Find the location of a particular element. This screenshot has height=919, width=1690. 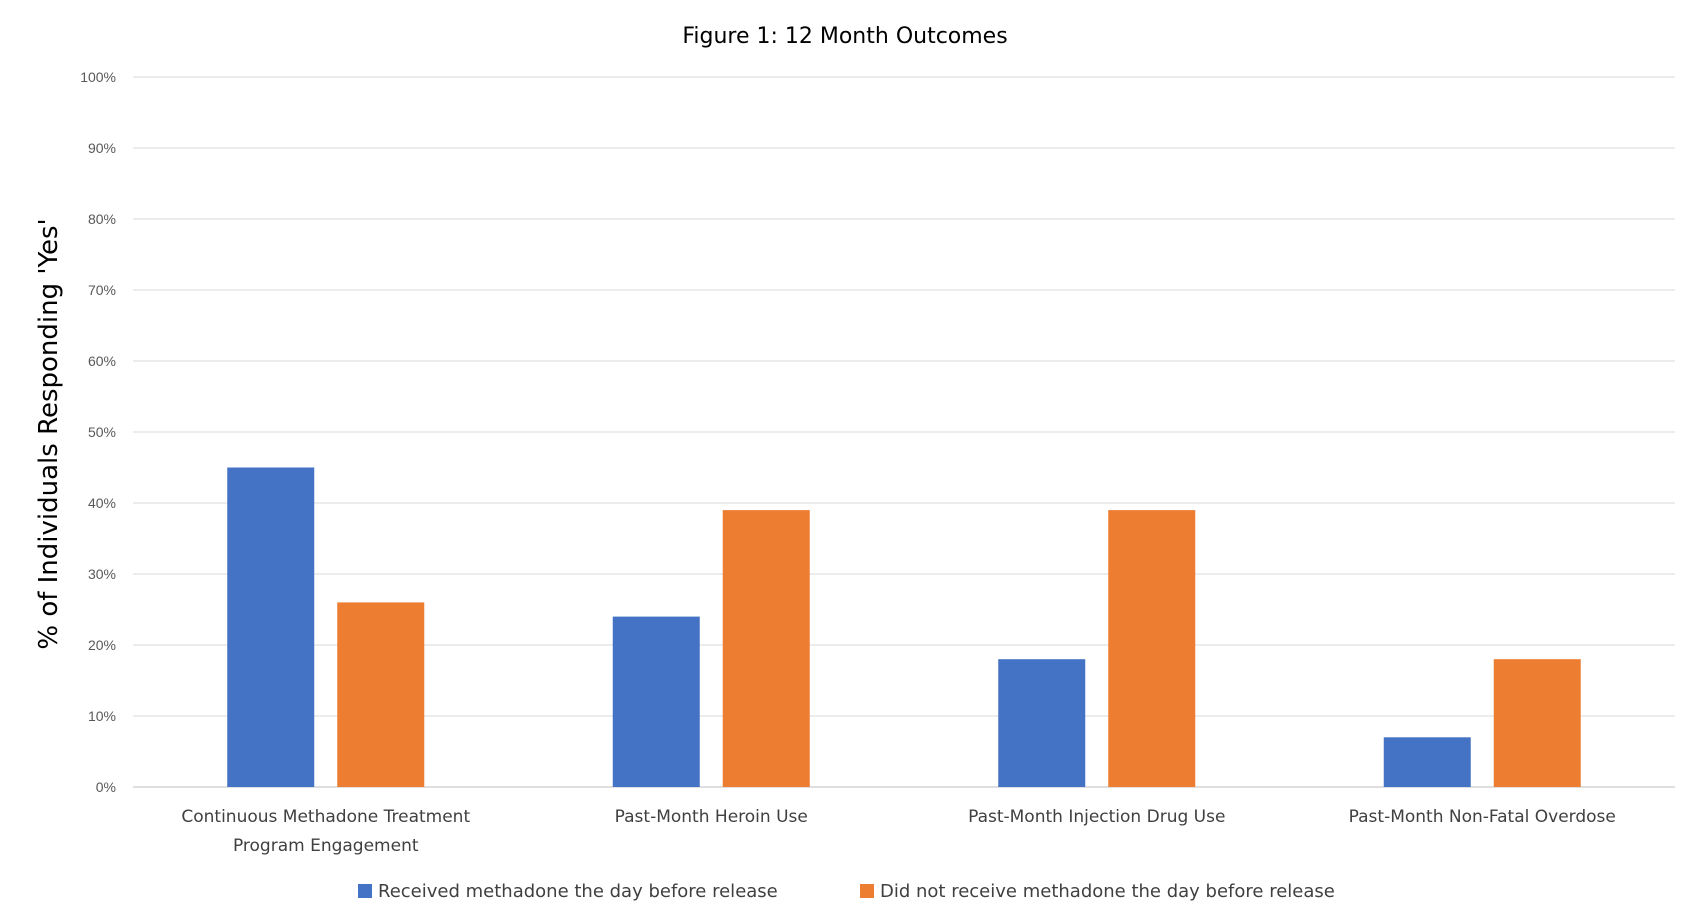

y-tick-label: 20% is located at coordinates (102, 645).